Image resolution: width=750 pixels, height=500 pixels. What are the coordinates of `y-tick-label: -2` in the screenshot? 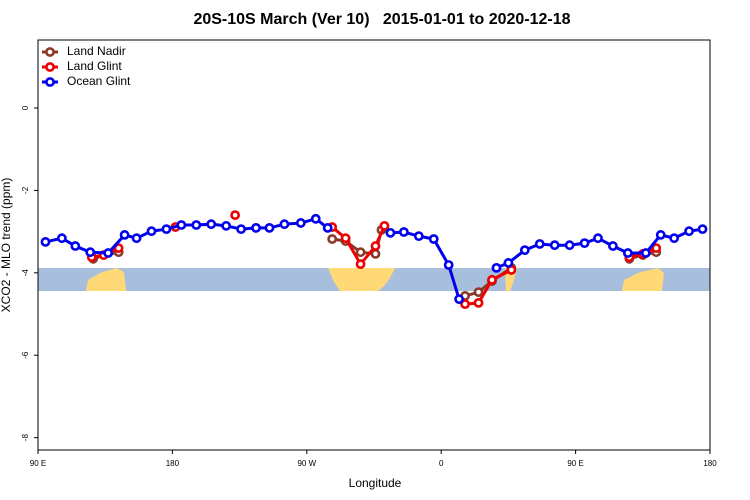 It's located at (25, 190).